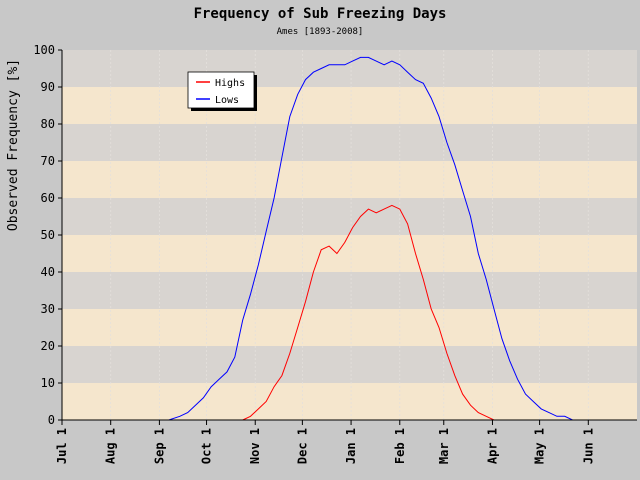 The image size is (640, 480). What do you see at coordinates (320, 32) in the screenshot?
I see `chart-subtitle: Ames [1893-2008]` at bounding box center [320, 32].